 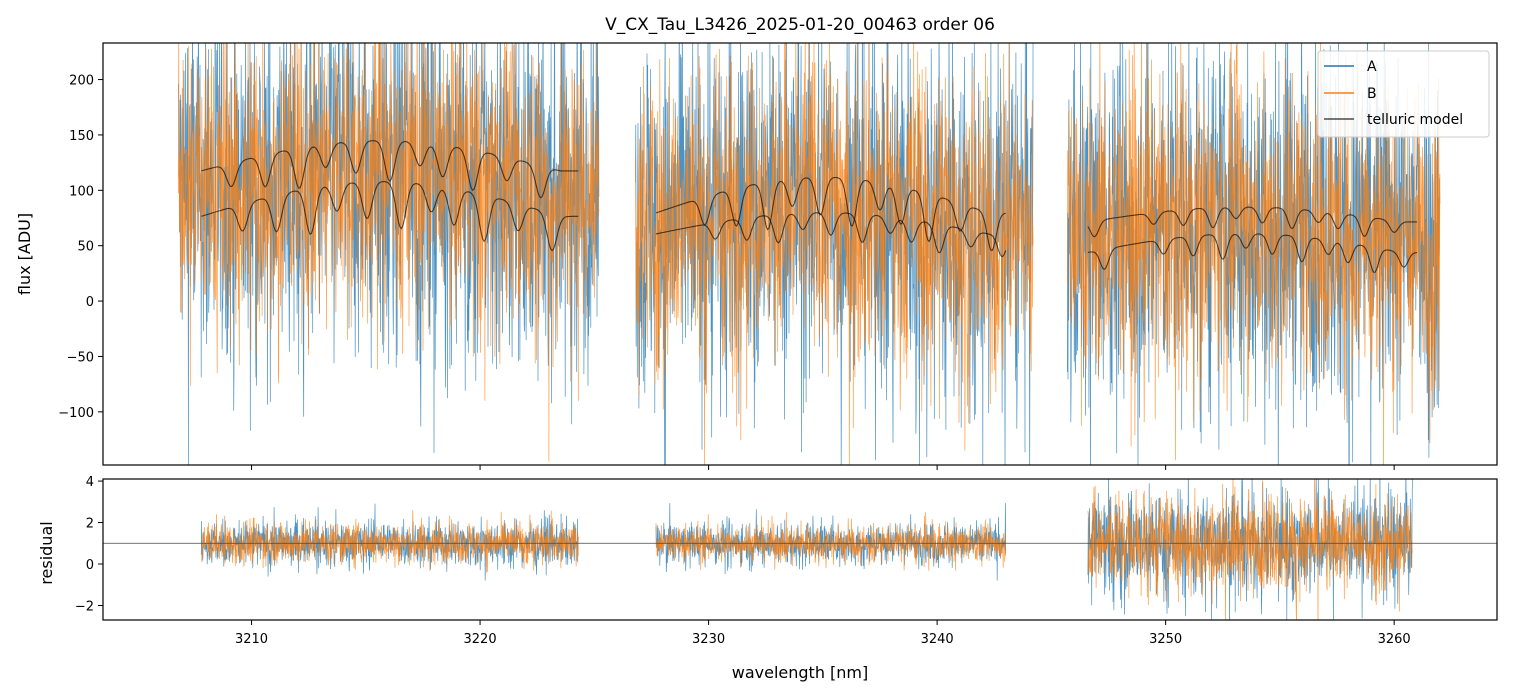 I want to click on flux-y-ticks: 200 150 100 50 0 −50 −100, so click(x=80, y=247).